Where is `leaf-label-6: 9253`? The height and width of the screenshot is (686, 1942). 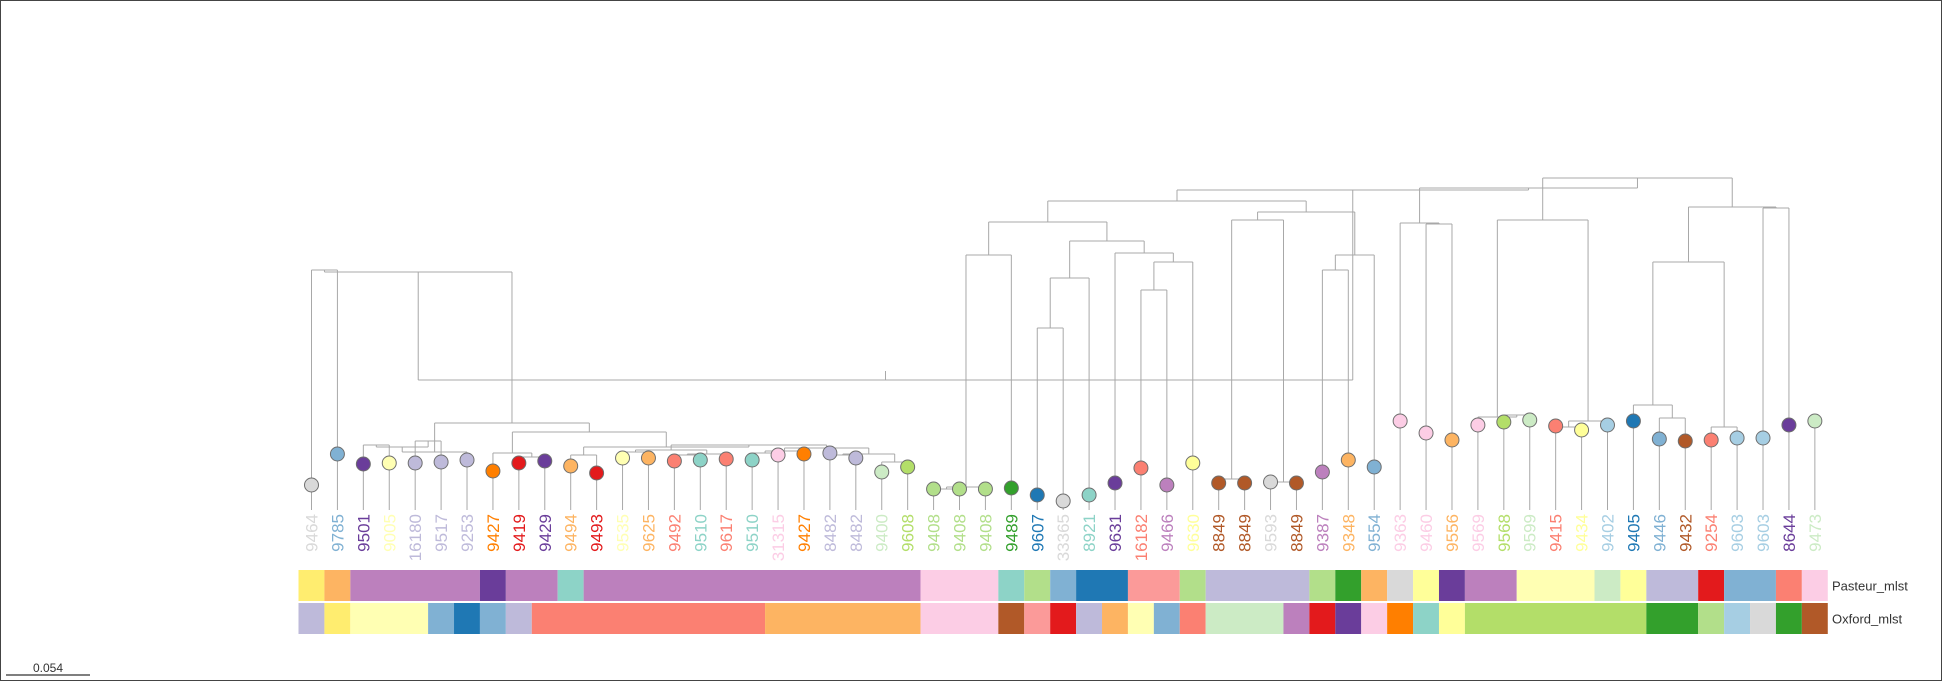 leaf-label-6: 9253 is located at coordinates (467, 533).